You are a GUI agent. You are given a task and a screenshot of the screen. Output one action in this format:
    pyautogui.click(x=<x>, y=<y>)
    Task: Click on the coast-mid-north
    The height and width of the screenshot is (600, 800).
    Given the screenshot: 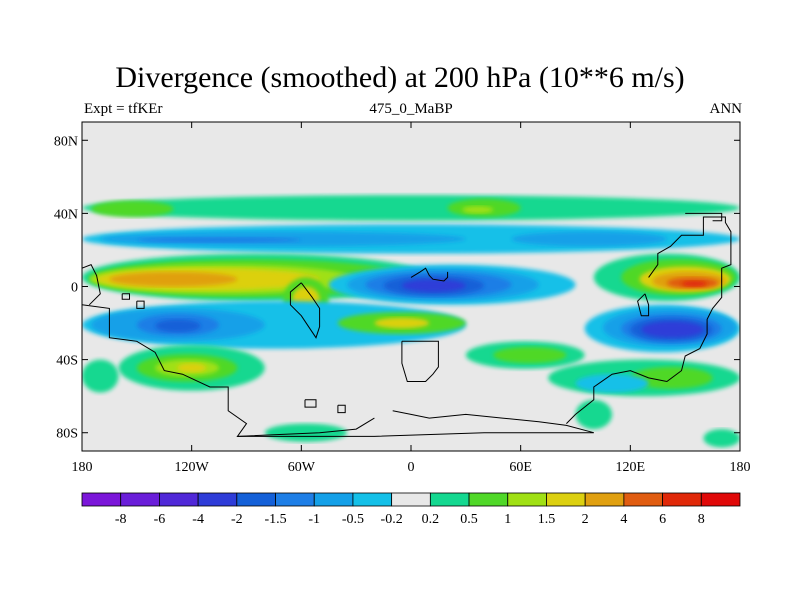 What is the action you would take?
    pyautogui.click(x=429, y=274)
    